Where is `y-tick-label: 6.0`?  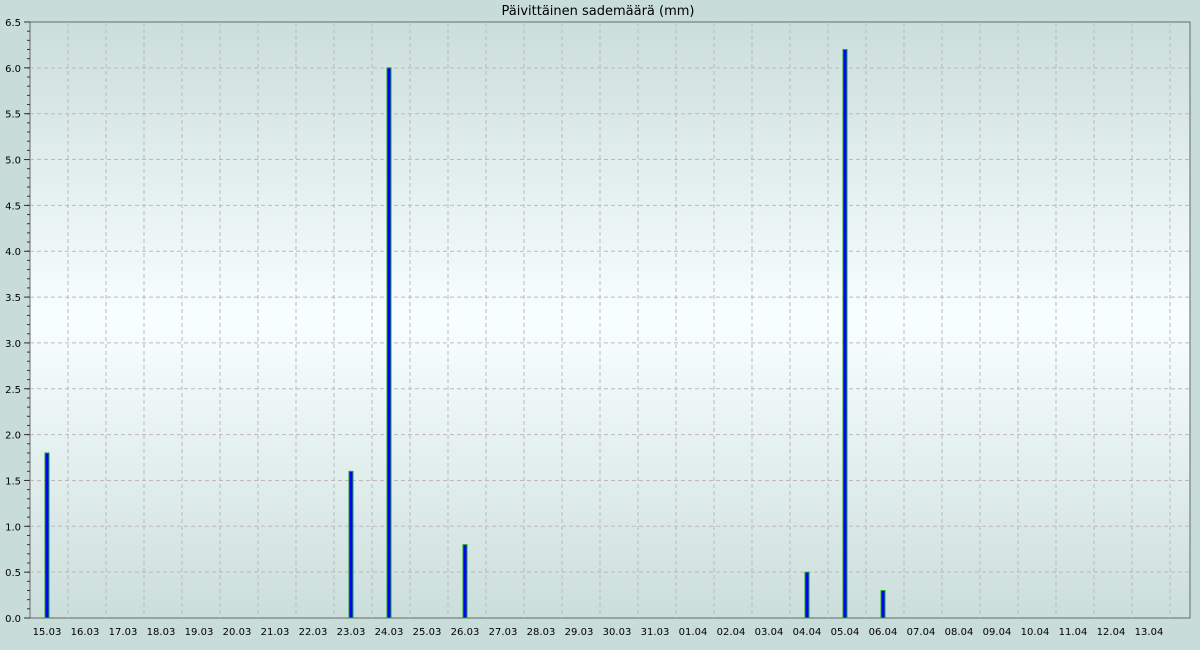 y-tick-label: 6.0 is located at coordinates (13, 69).